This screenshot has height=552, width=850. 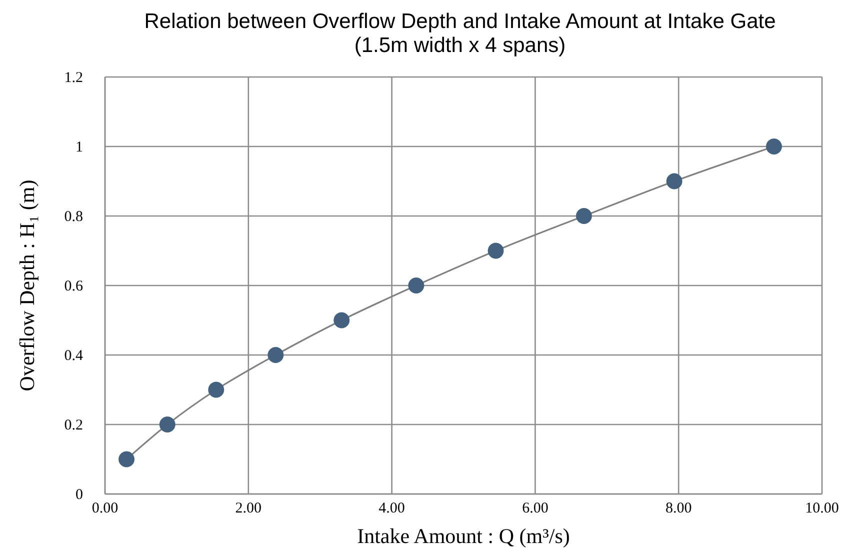 I want to click on y-tick-label: 1, so click(x=79, y=147).